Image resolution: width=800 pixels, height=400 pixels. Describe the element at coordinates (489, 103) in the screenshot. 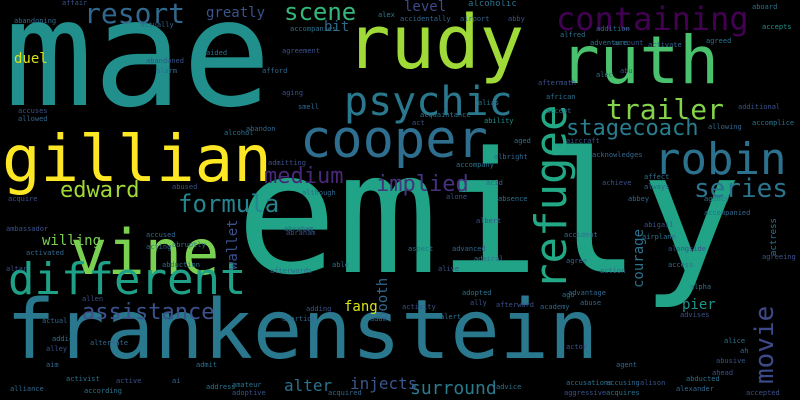

I see `word-alias: alias` at that location.